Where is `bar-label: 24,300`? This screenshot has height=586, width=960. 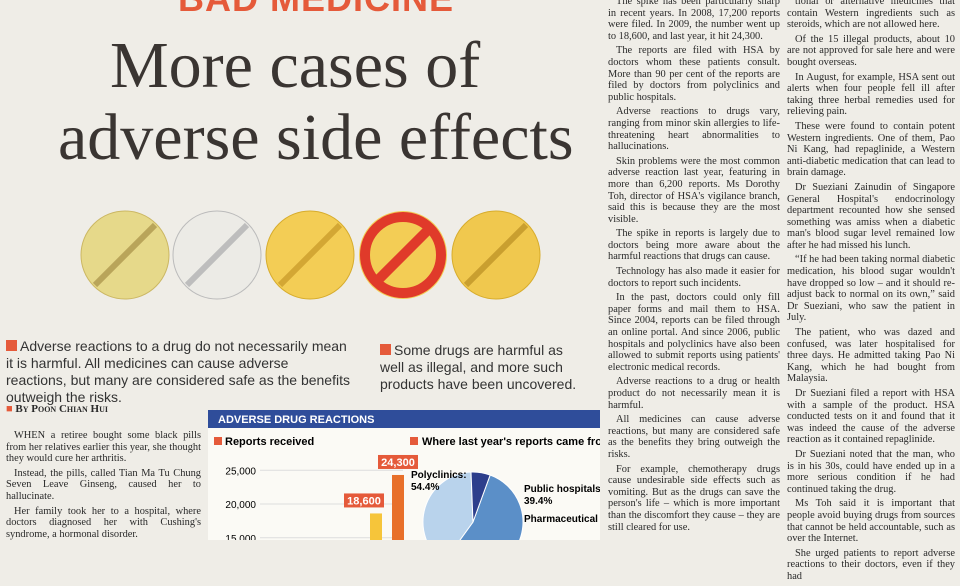
bar-label: 24,300 is located at coordinates (398, 463).